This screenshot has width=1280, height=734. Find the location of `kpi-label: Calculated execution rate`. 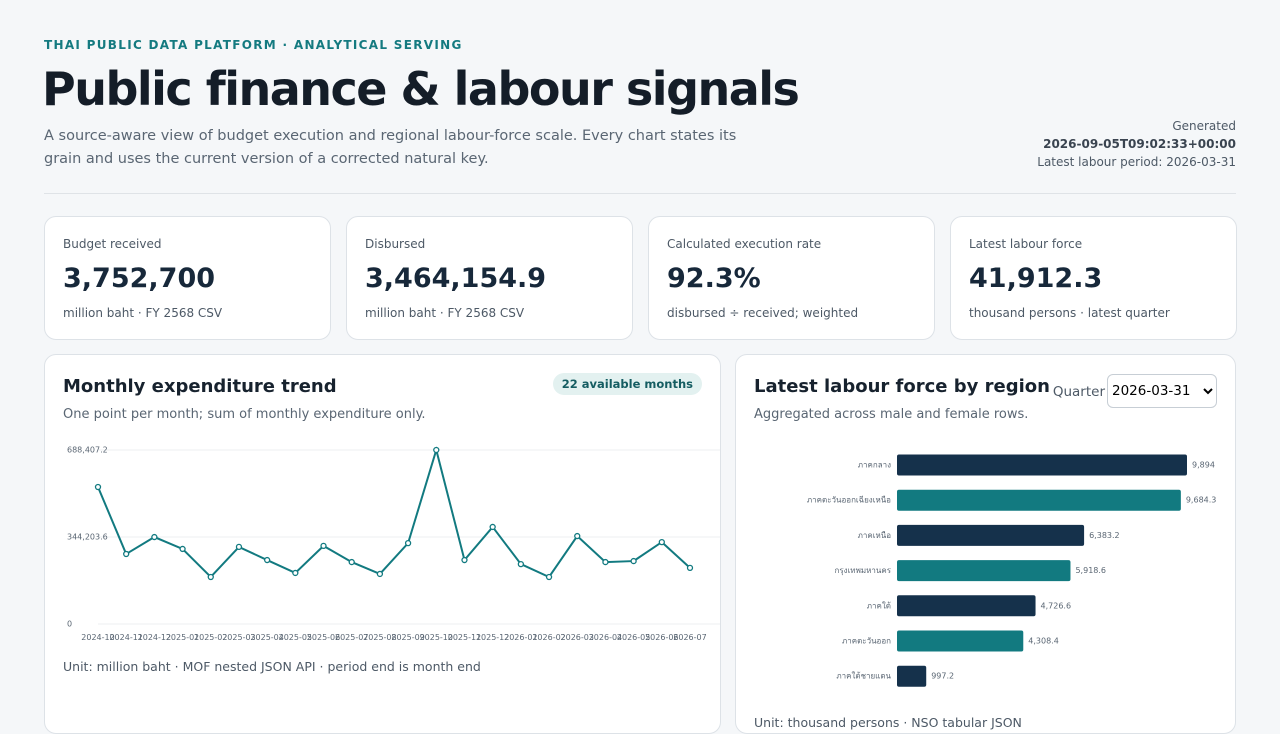

kpi-label: Calculated execution rate is located at coordinates (744, 244).